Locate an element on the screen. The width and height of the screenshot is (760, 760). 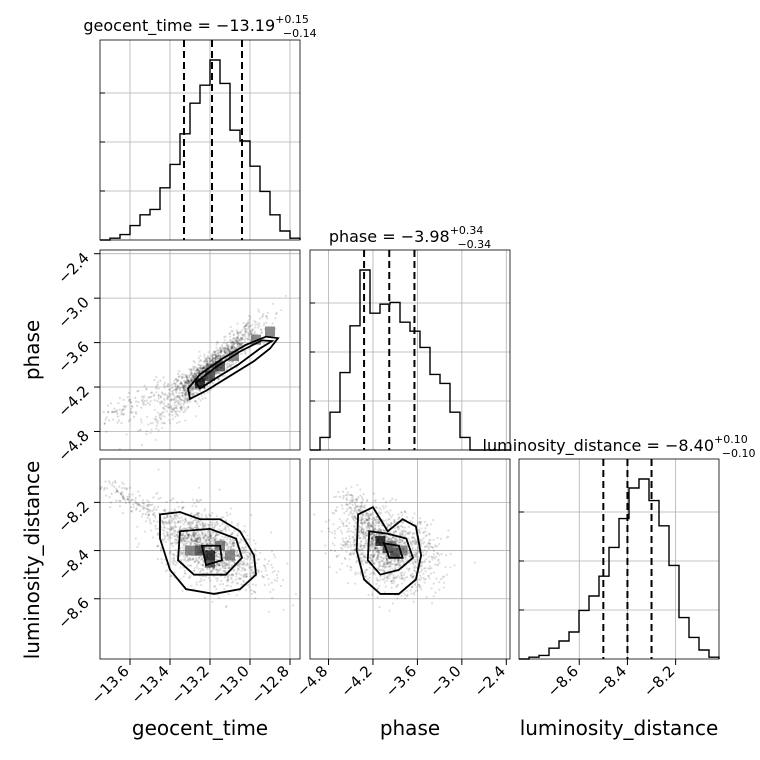
xtick-label-geocent-time-0: −13.6 is located at coordinates (110, 684).